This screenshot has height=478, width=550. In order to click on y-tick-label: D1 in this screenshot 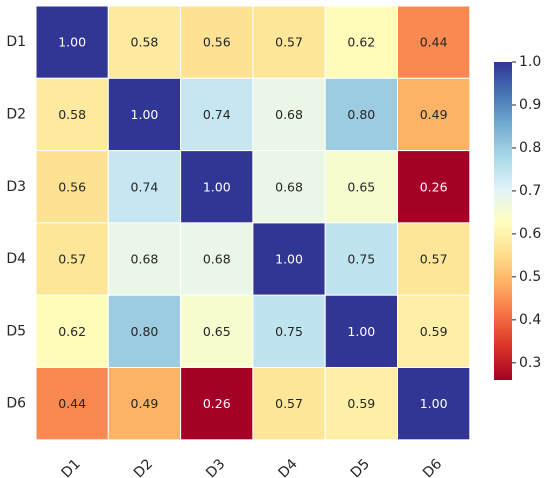, I will do `click(16, 42)`.